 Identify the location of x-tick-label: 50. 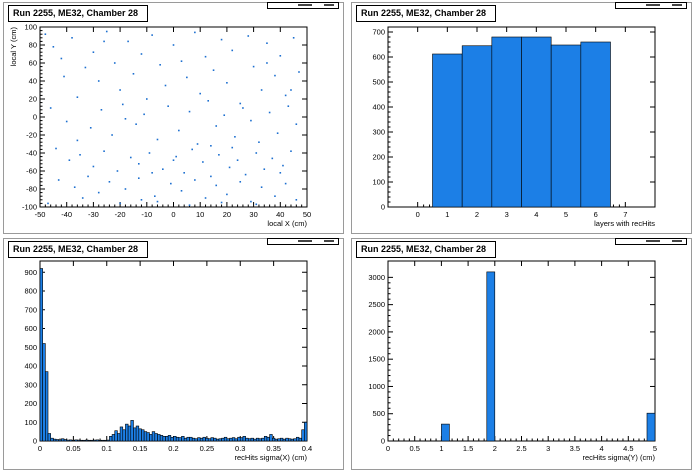
(307, 214).